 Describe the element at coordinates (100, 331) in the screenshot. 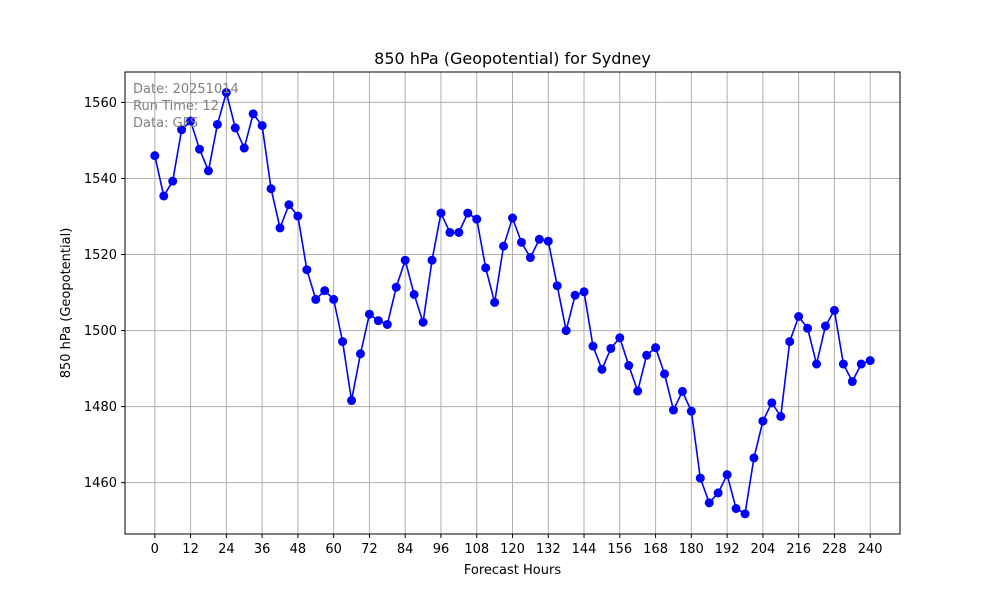

I see `y-tick-label: 1500` at that location.